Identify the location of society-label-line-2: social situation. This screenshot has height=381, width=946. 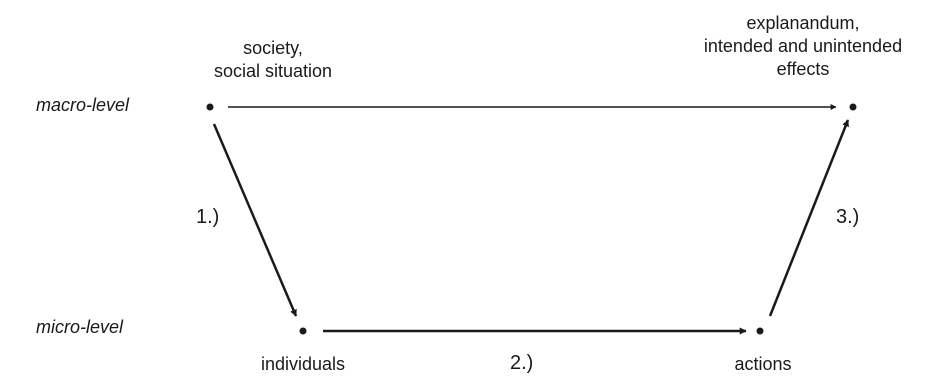
(273, 71).